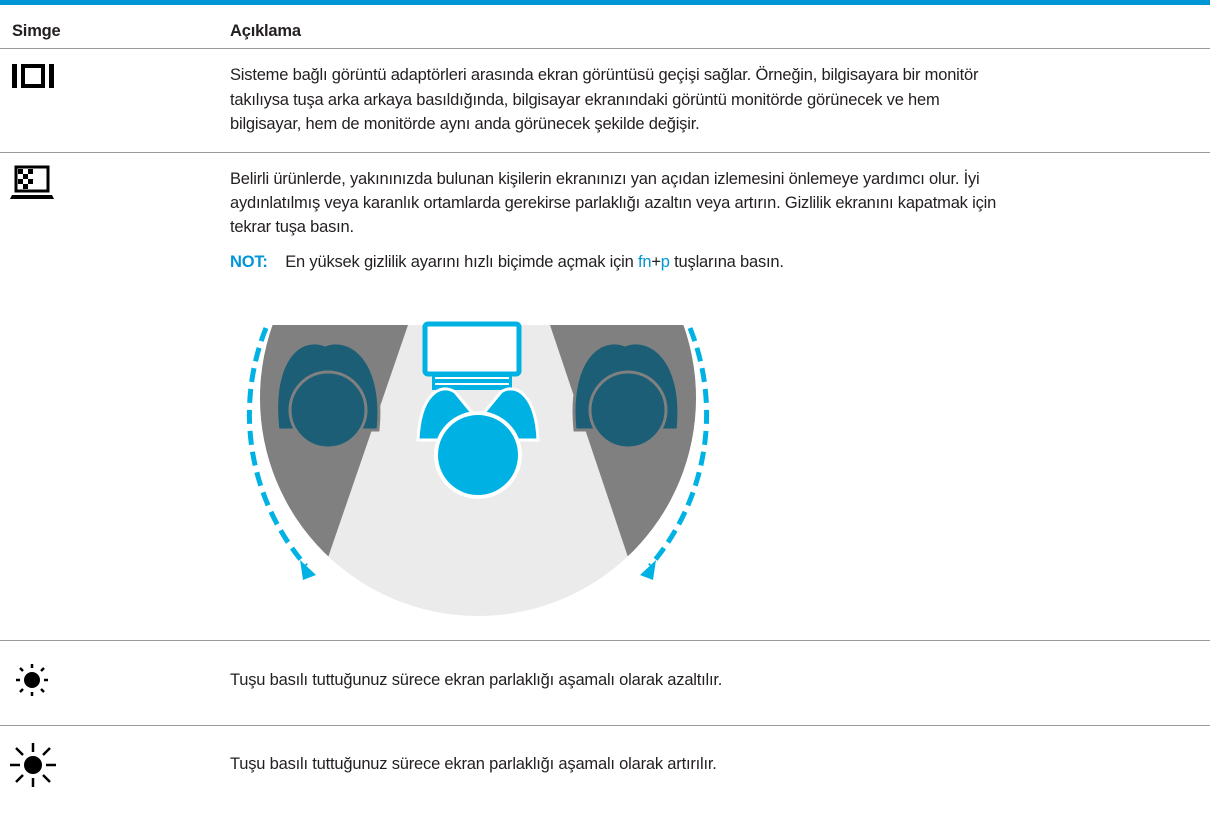  I want to click on description-line: tekrar tuşa basın., so click(292, 227).